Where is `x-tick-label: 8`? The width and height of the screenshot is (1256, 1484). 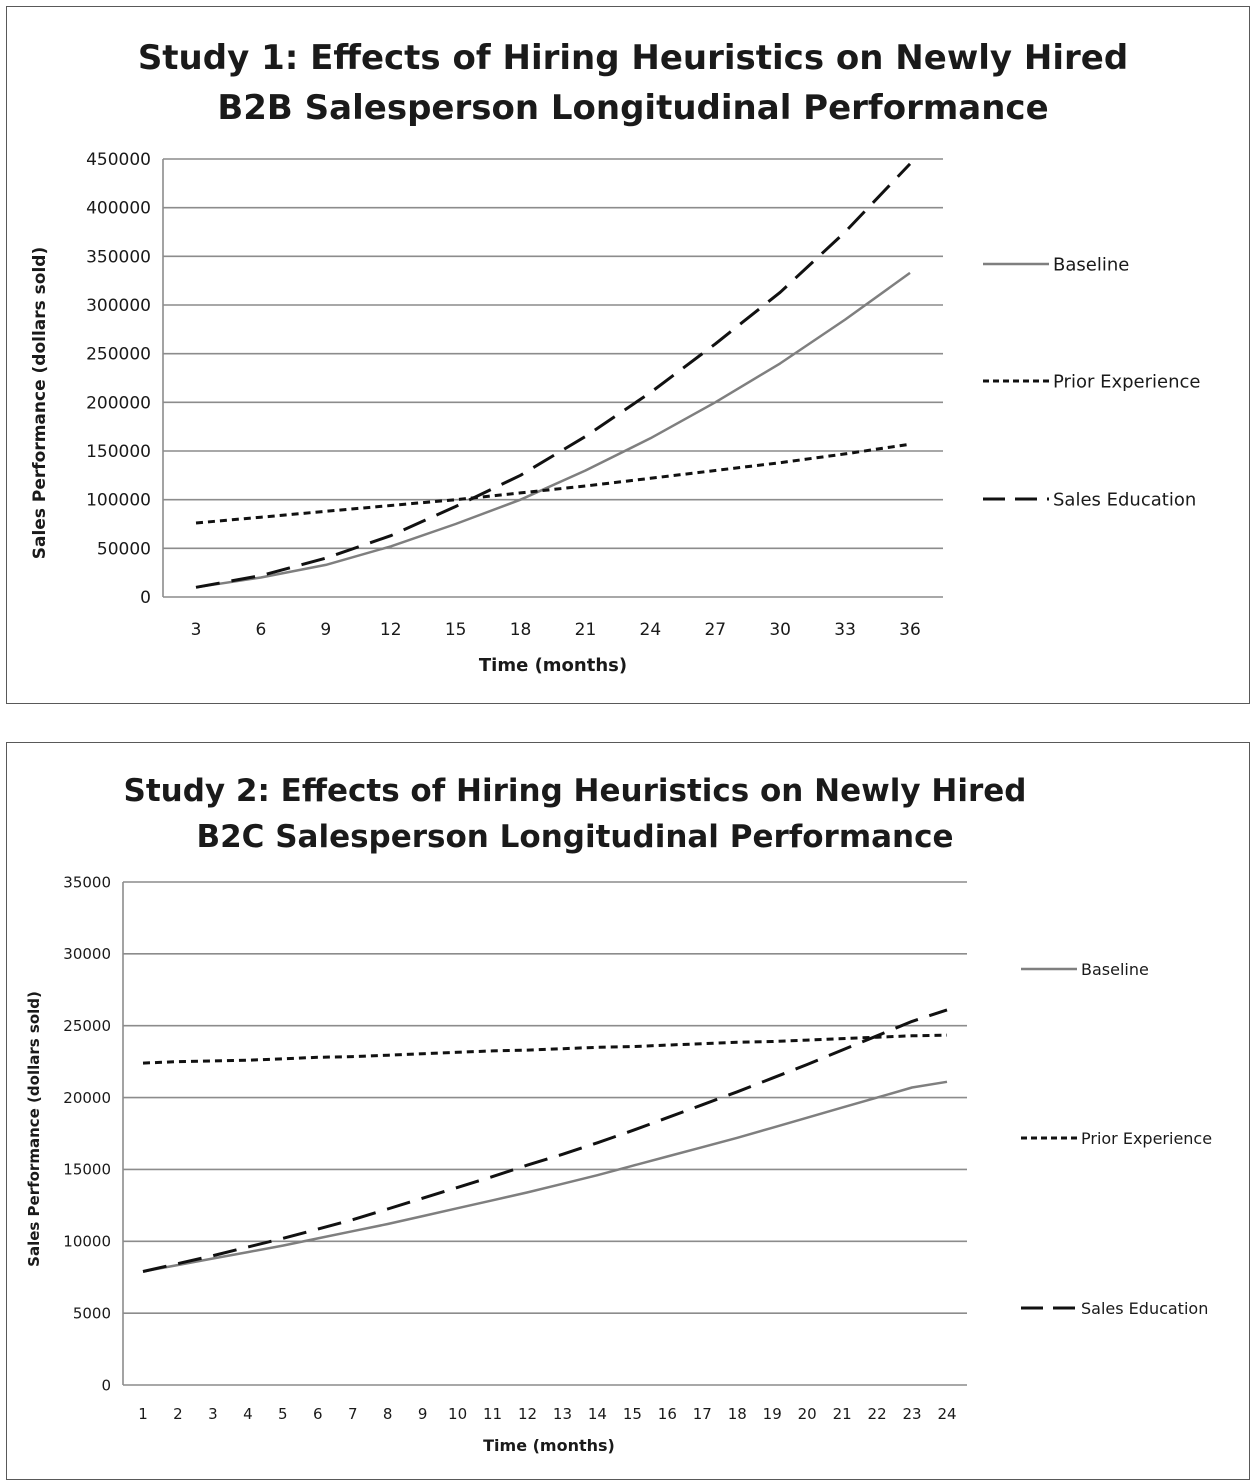 x-tick-label: 8 is located at coordinates (388, 1414).